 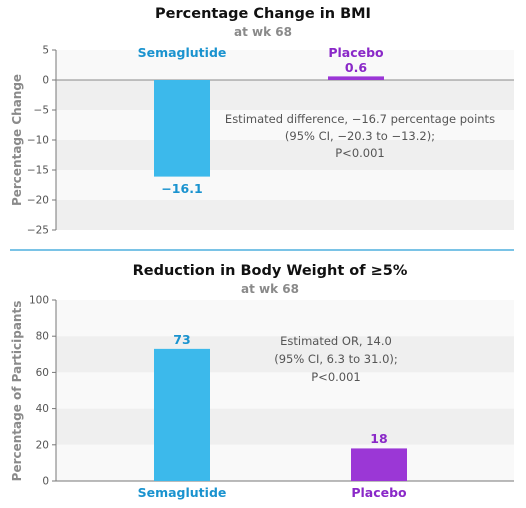 I want to click on weight-chart-title: Reduction in Body Weight of ≥5%, so click(x=270, y=271).